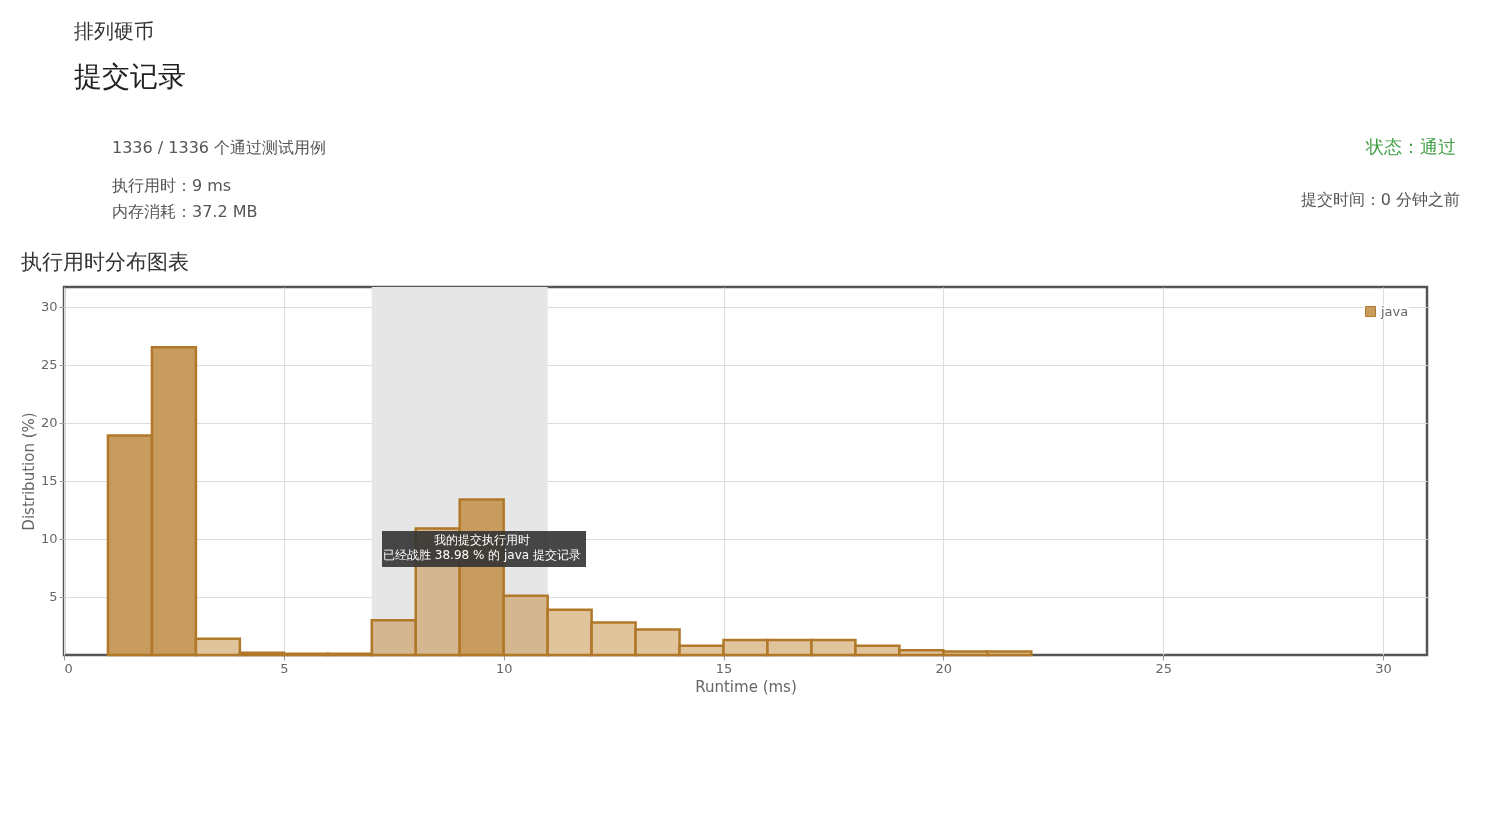 The width and height of the screenshot is (1498, 819). I want to click on annotation: 已经战胜 38.98 % 的 java 提交记录, so click(482, 555).